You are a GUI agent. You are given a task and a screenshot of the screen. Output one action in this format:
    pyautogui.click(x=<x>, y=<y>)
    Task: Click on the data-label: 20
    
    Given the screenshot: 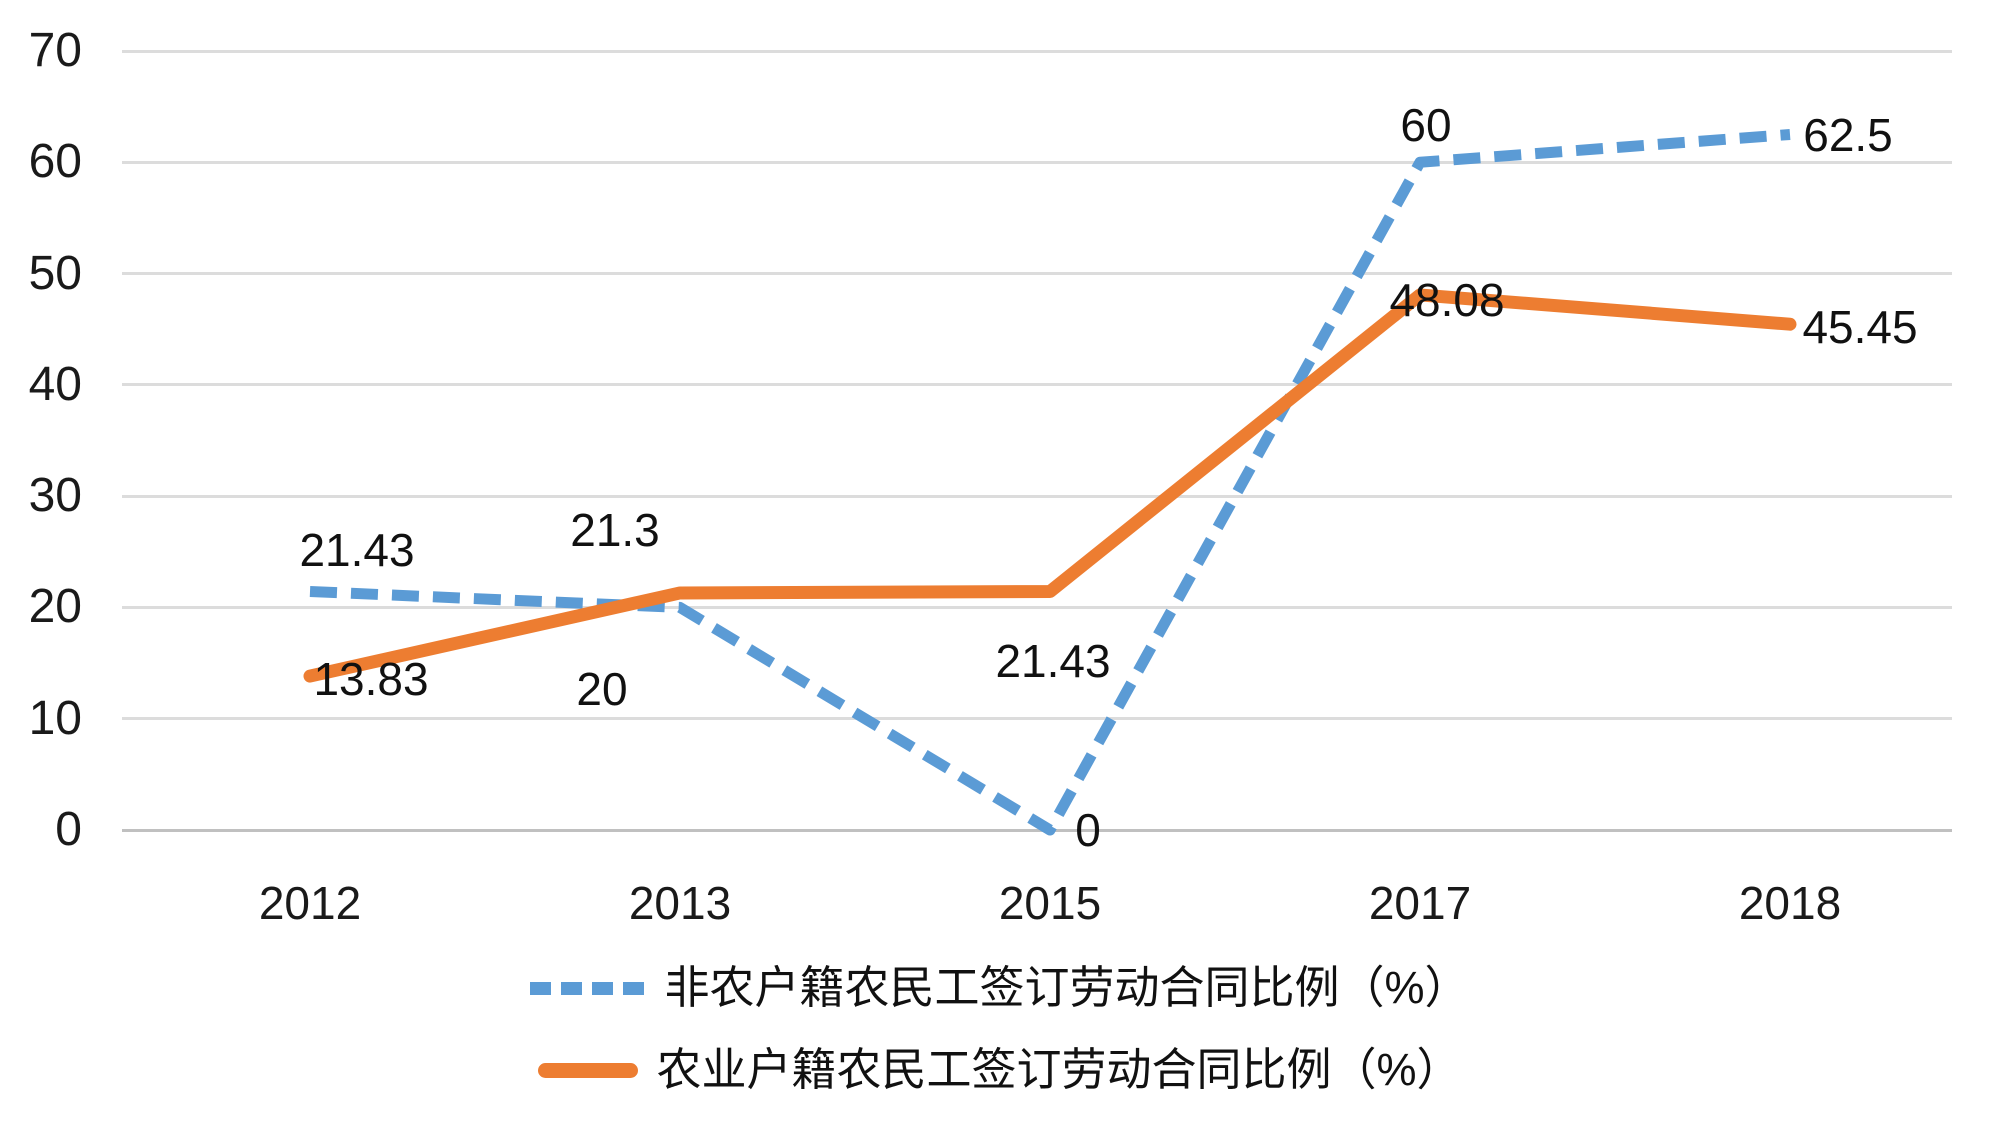 What is the action you would take?
    pyautogui.click(x=602, y=689)
    